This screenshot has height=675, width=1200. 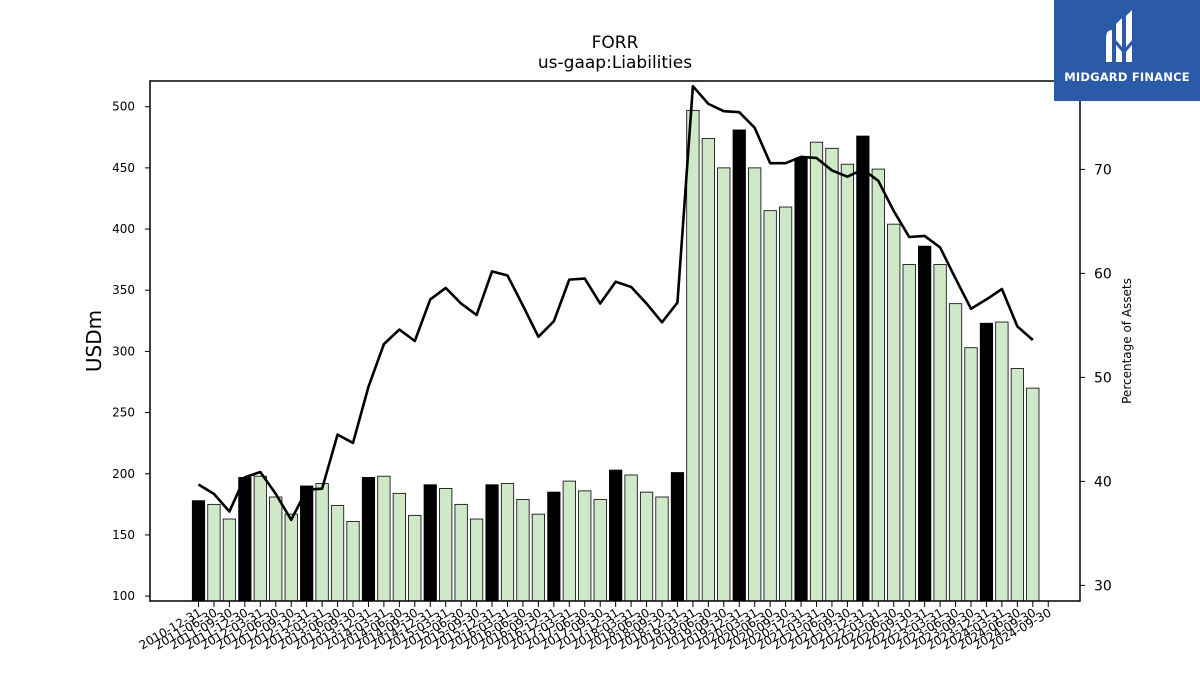 I want to click on y2-tick-label: 70, so click(x=1103, y=170).